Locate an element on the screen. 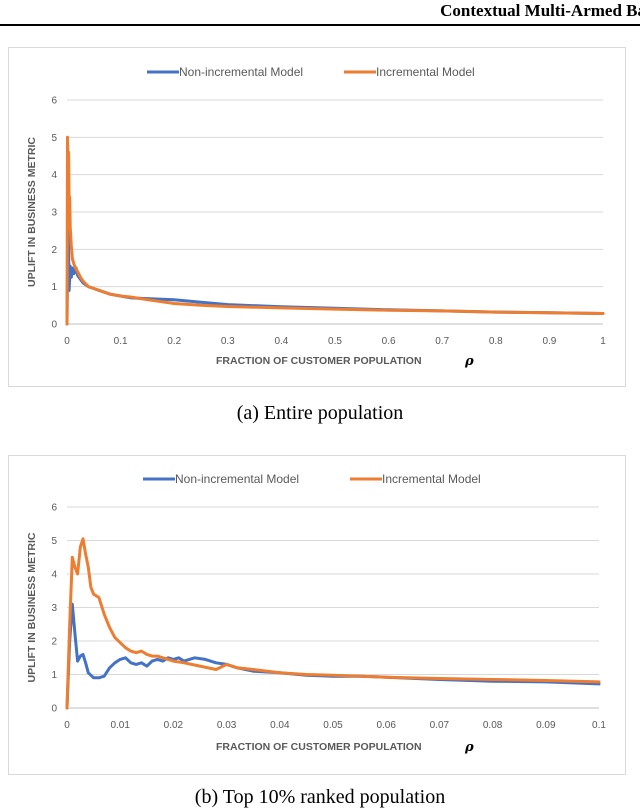 The image size is (640, 810). x-tick-label: 0.06 is located at coordinates (386, 725).